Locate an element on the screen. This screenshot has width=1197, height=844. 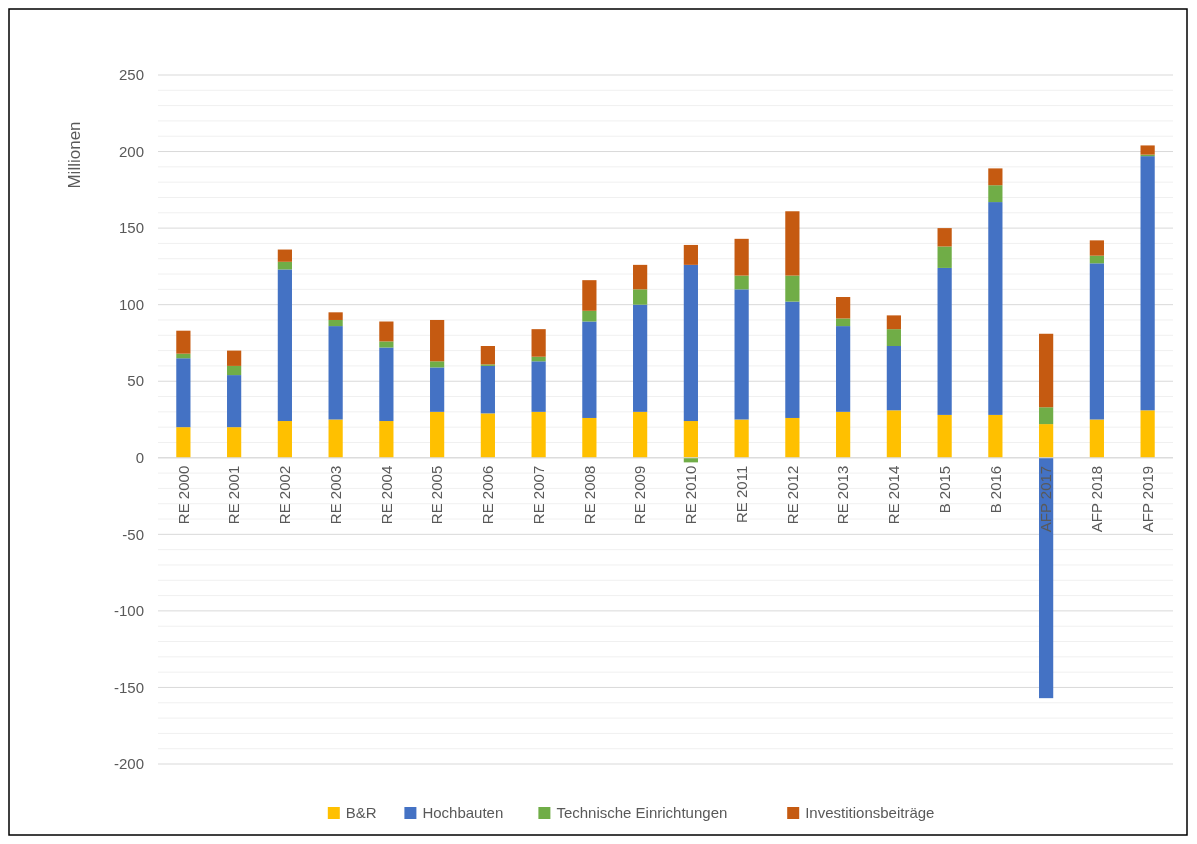
y-tick-label: 150 is located at coordinates (131, 228).